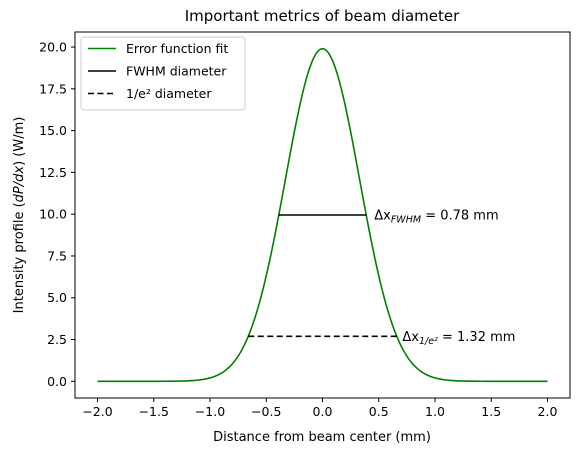 The image size is (580, 453). What do you see at coordinates (57, 255) in the screenshot?
I see `y-tick-label: 7.5` at bounding box center [57, 255].